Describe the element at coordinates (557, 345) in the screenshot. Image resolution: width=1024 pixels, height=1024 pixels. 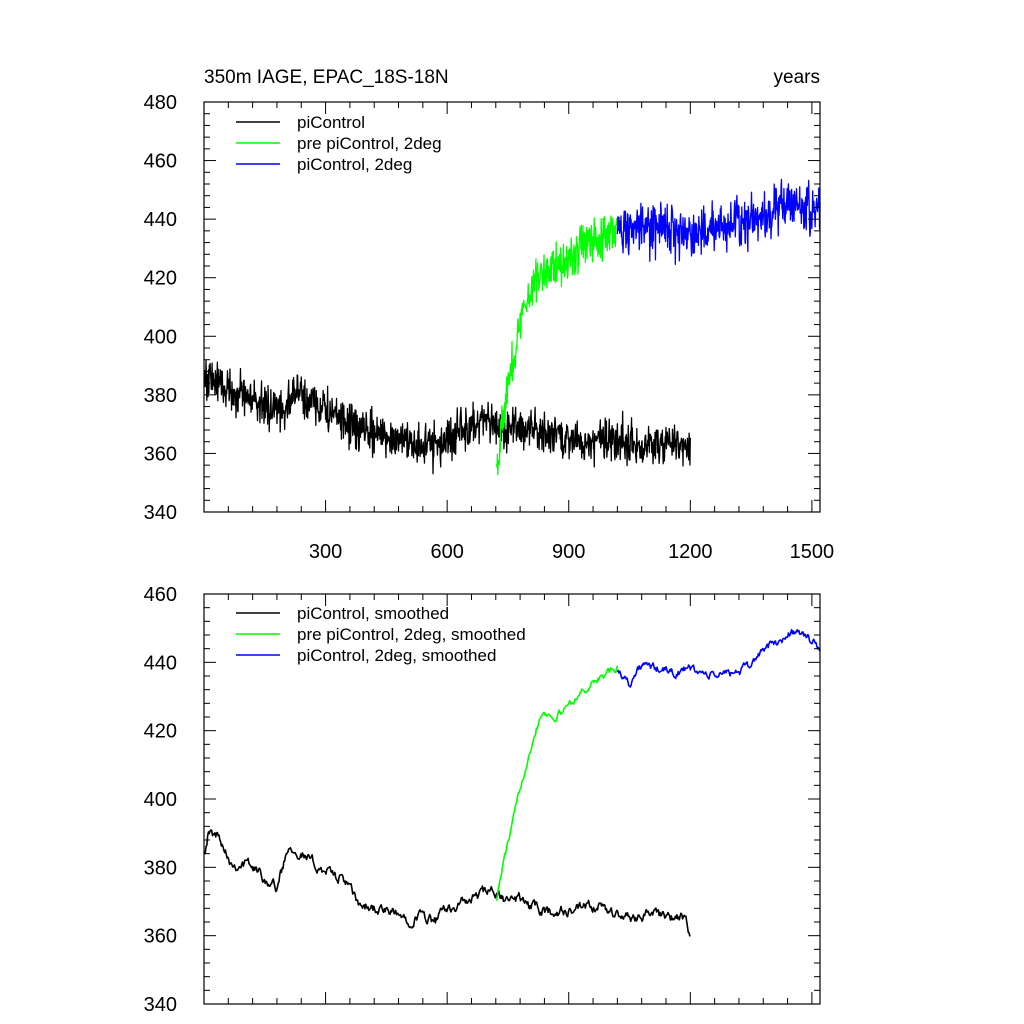
I see `top-series-pre-picontrol-2deg` at that location.